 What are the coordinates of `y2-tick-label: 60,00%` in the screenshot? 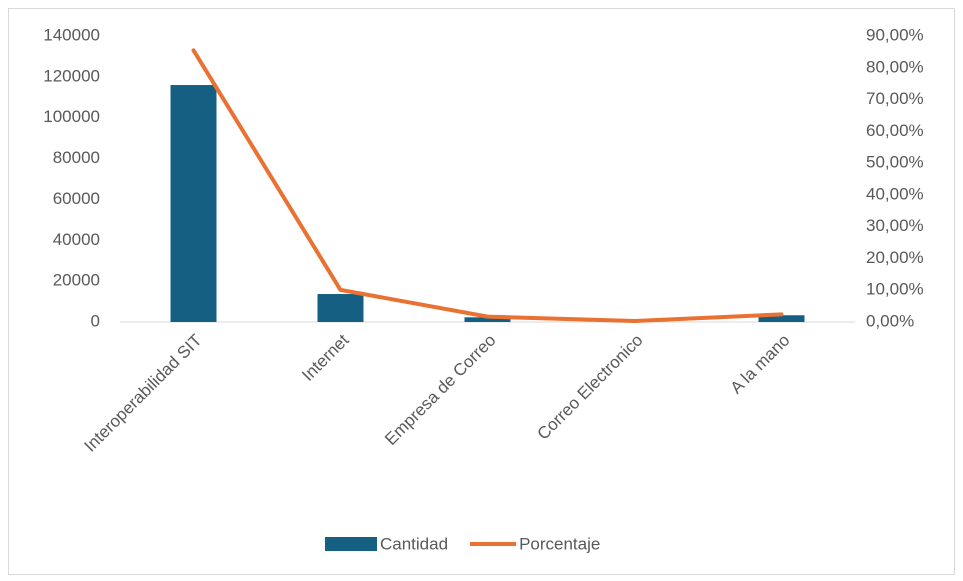 It's located at (895, 130).